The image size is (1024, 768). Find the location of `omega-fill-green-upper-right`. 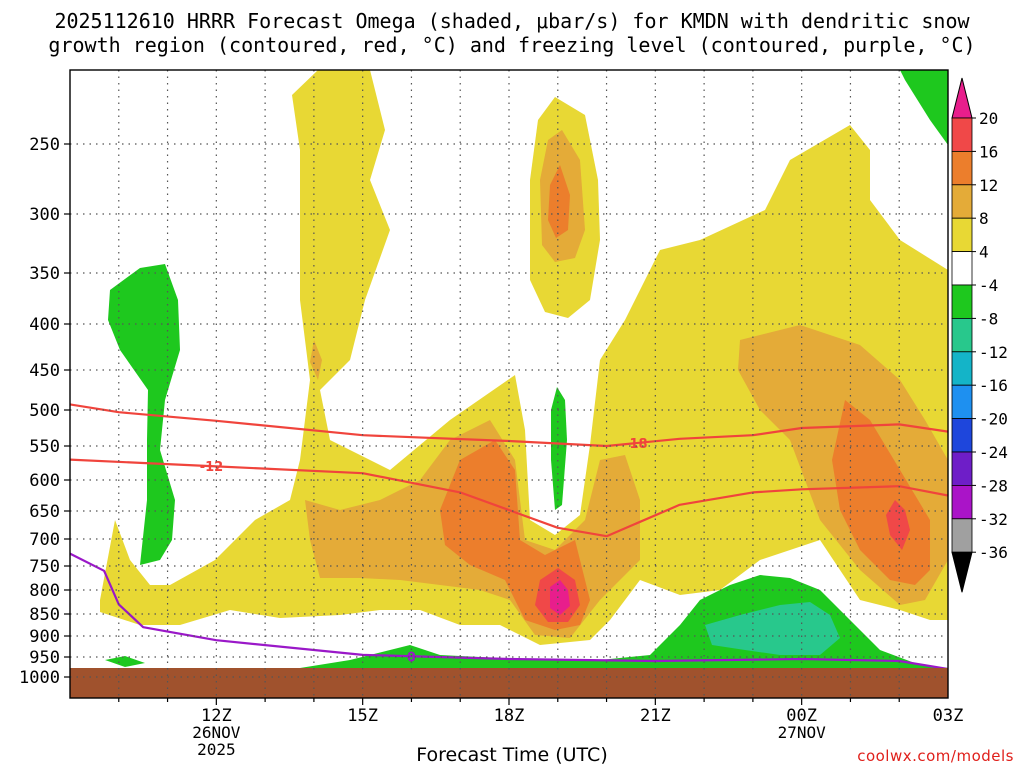

omega-fill-green-upper-right is located at coordinates (924, 107).